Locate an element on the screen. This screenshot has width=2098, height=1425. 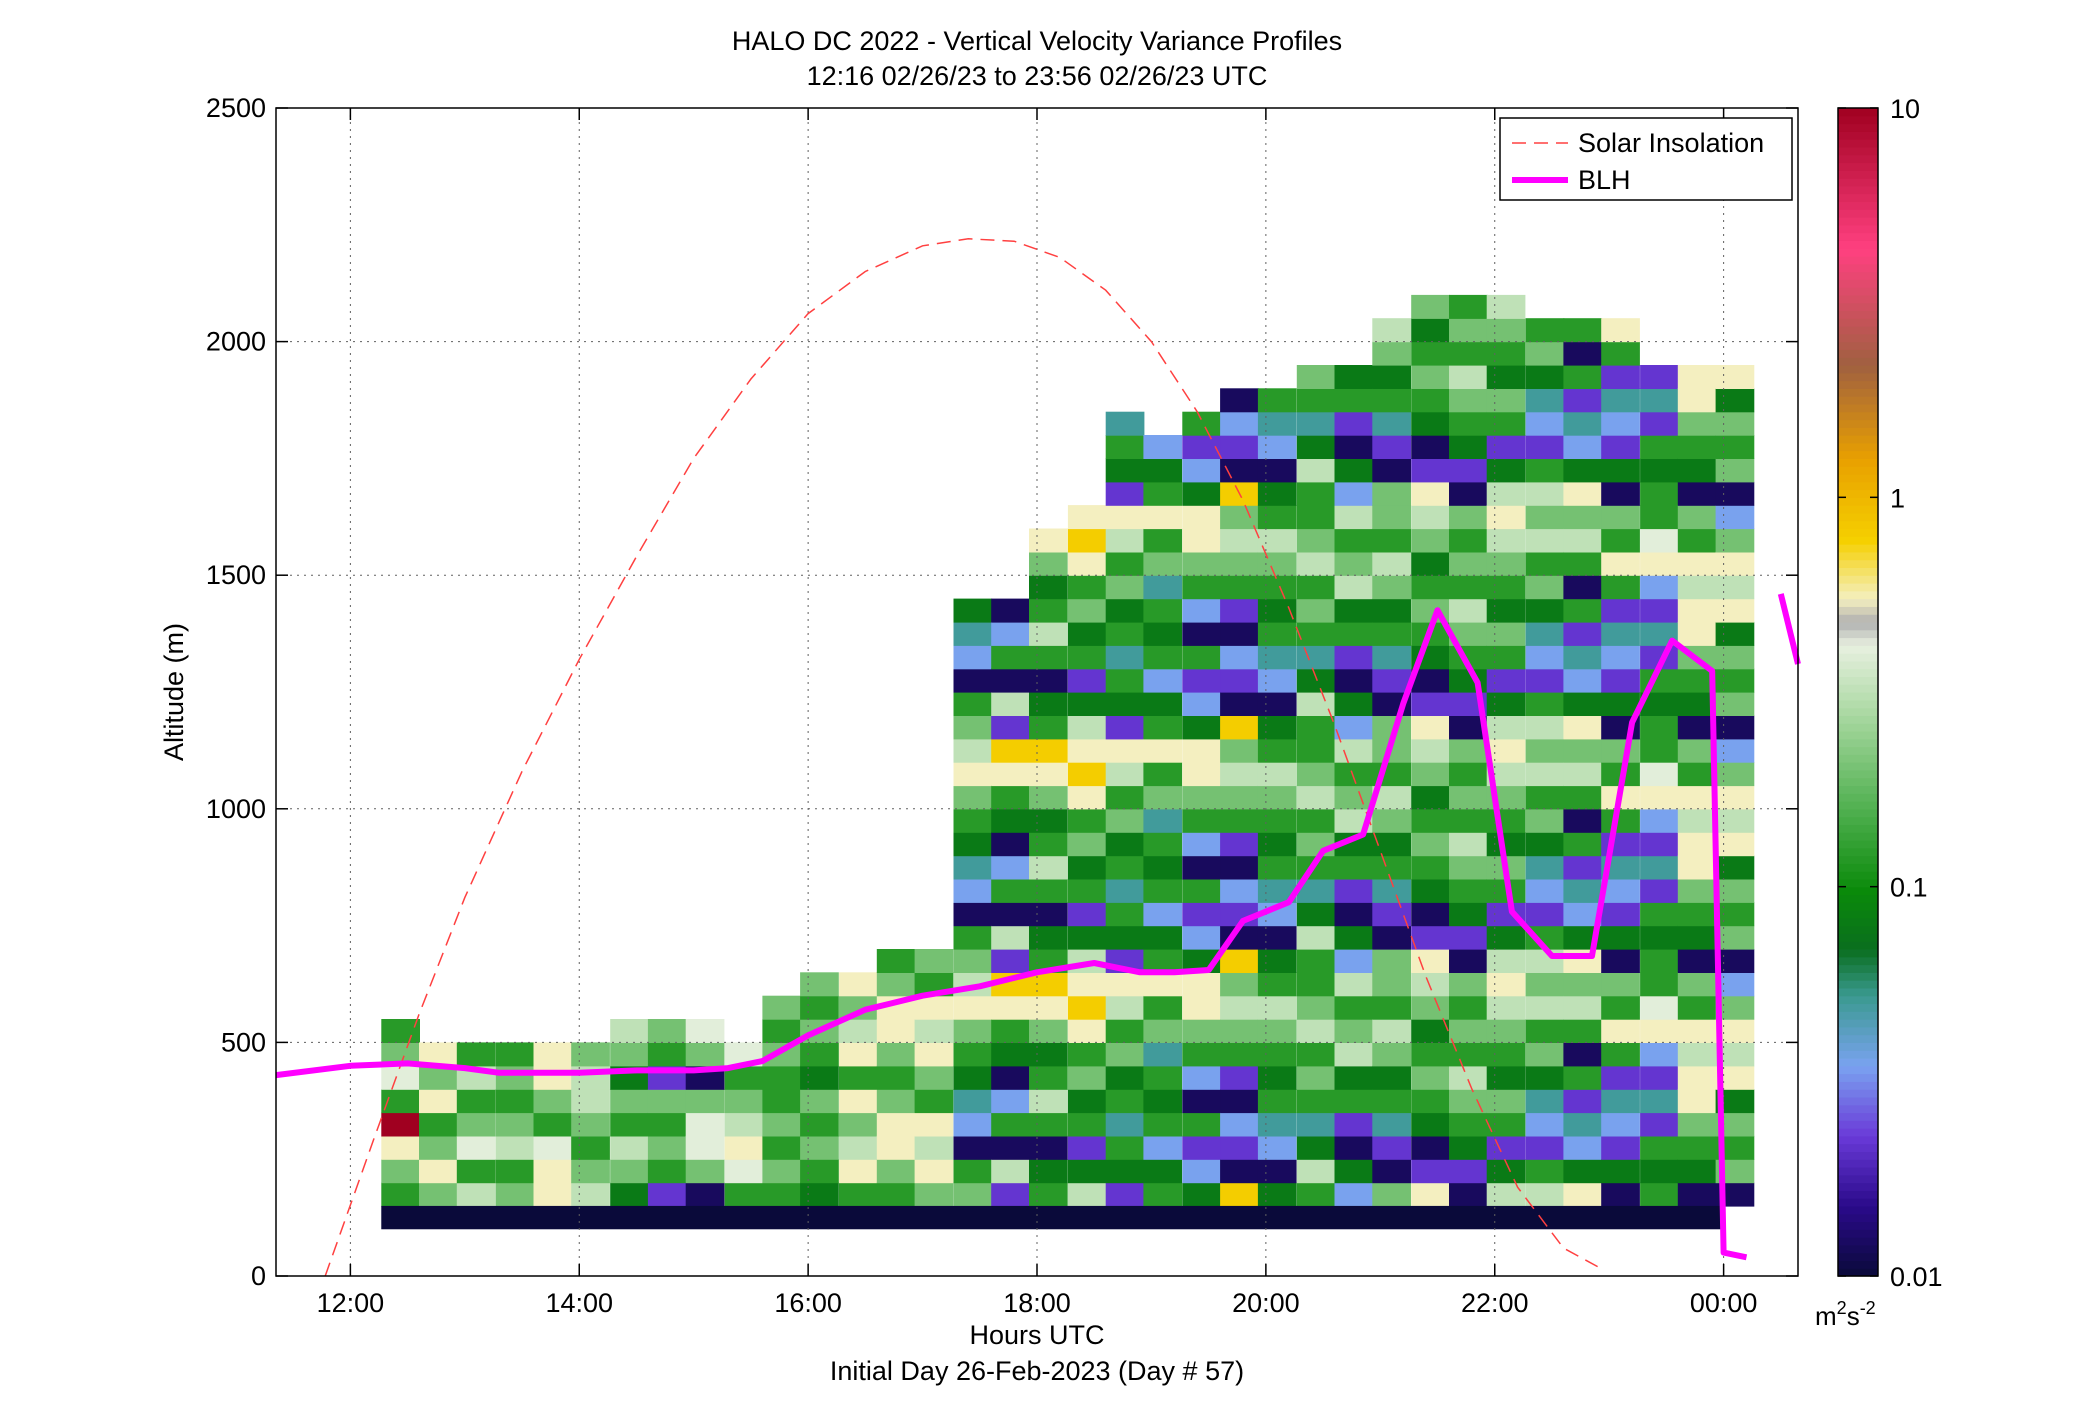
x-tick-label: 16:00 is located at coordinates (808, 1303).